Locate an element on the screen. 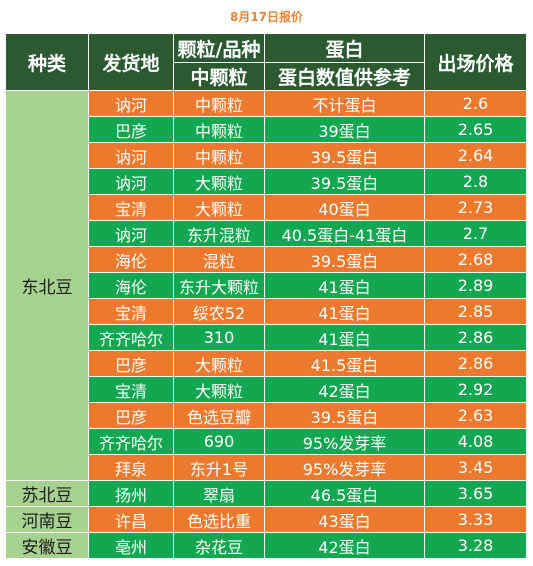 The image size is (533, 566). variety-cell: 色选比重 is located at coordinates (219, 519).